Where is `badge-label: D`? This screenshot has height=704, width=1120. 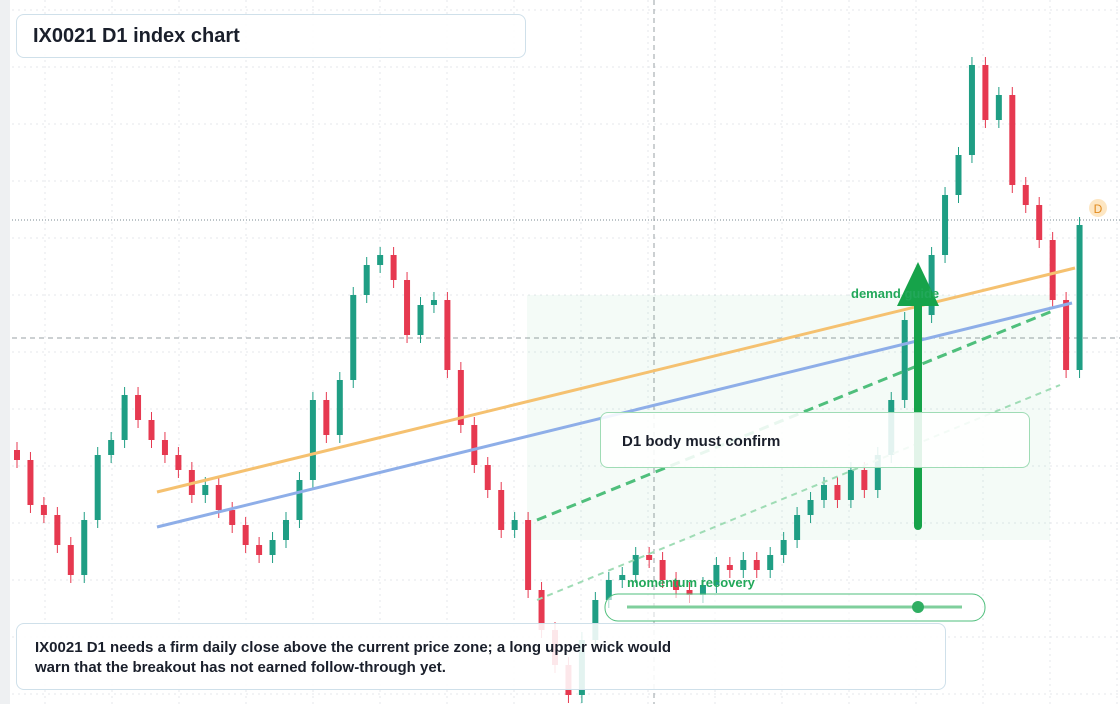
badge-label: D is located at coordinates (1098, 209).